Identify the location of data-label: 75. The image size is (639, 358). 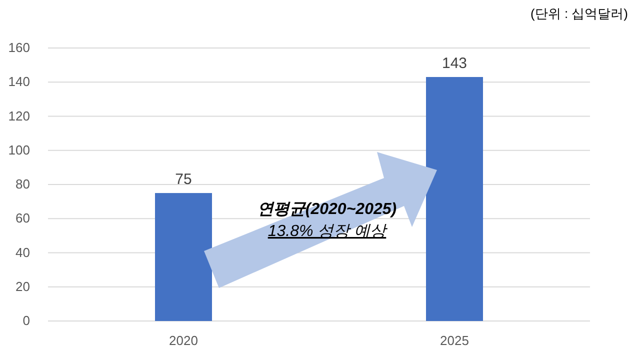
(183, 179).